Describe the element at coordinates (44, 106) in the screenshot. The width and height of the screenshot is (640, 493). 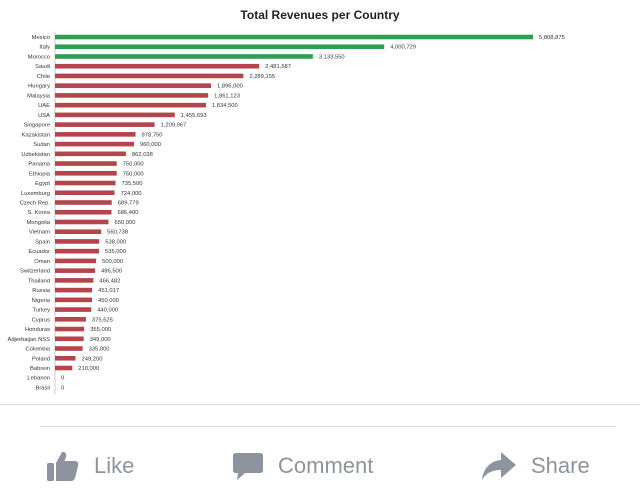
I see `category-label: UAE` at that location.